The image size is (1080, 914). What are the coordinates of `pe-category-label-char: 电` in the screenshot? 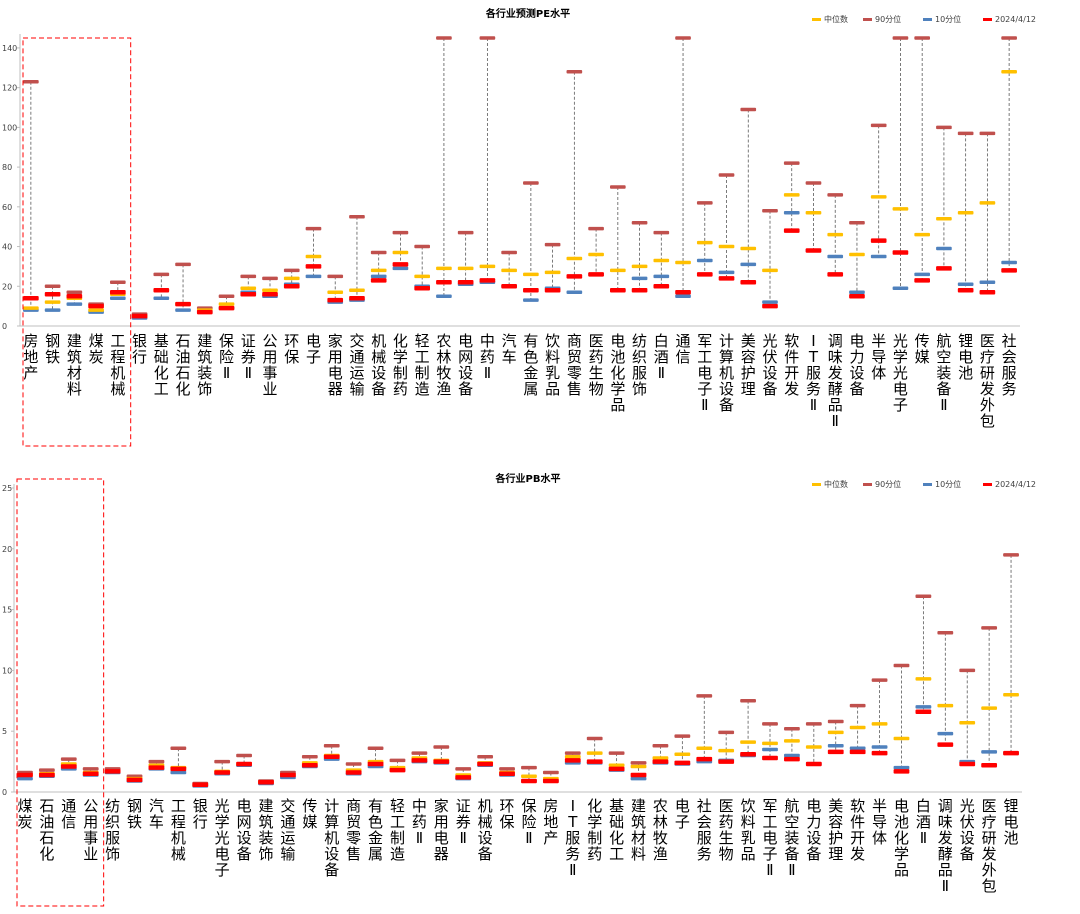 It's located at (313, 341).